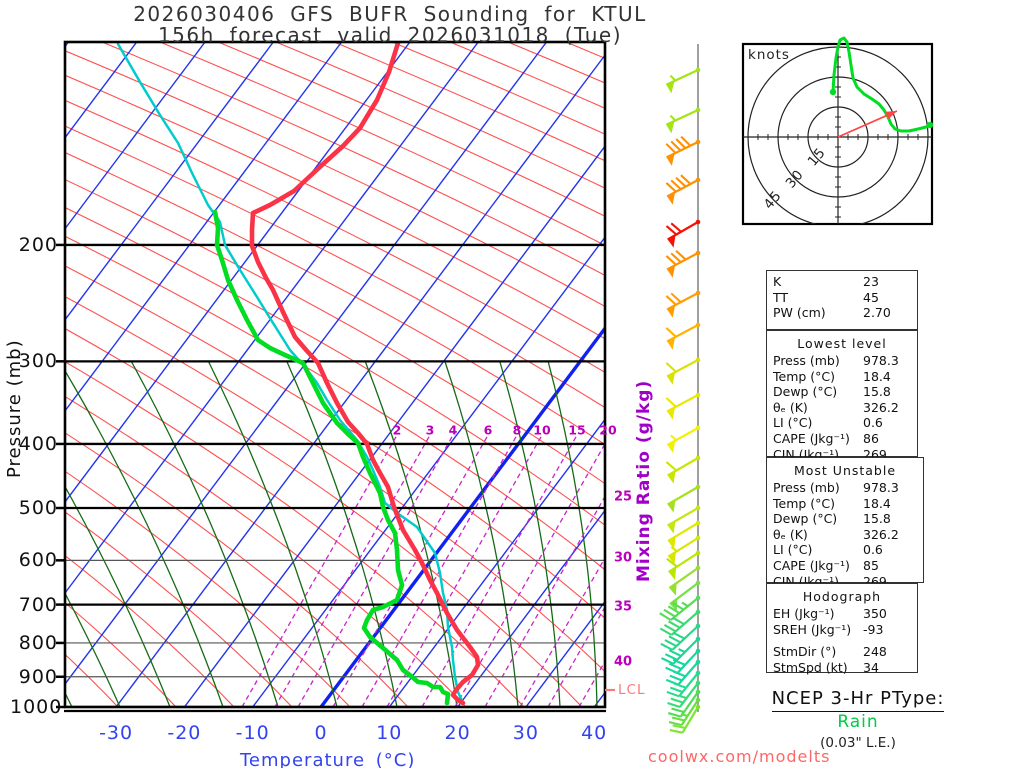 The height and width of the screenshot is (768, 1024). Describe the element at coordinates (321, 733) in the screenshot. I see `temp-tick-0: 0` at that location.